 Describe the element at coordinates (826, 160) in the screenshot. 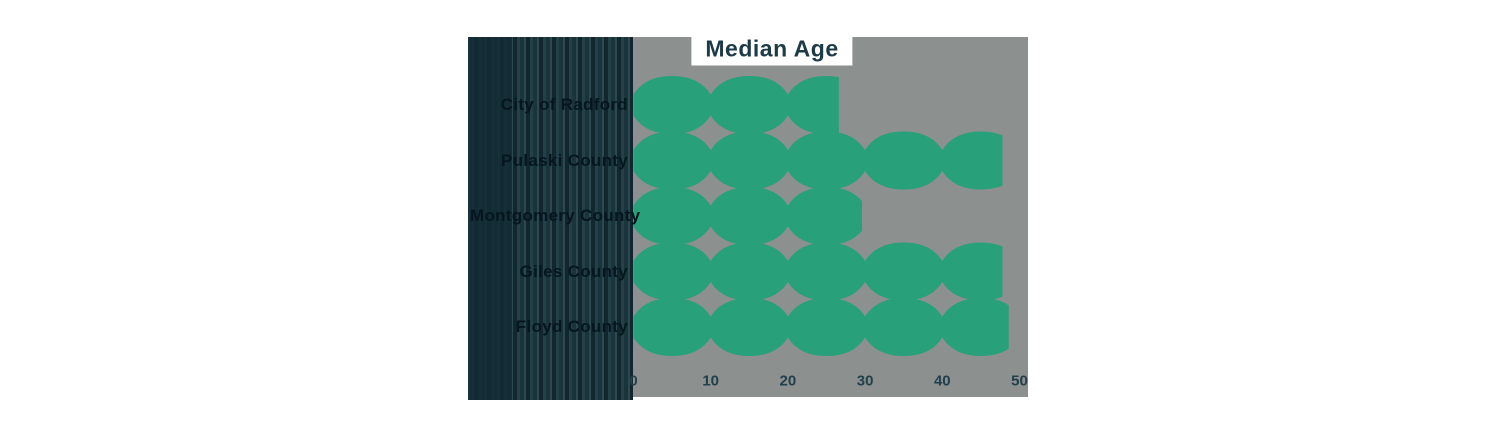

I see `bar-pulaski-county` at that location.